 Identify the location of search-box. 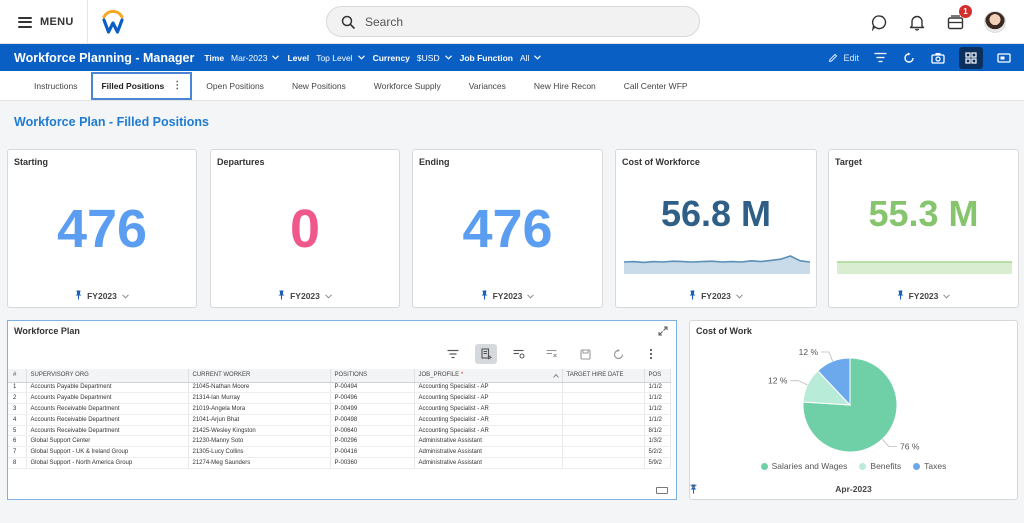
(513, 21).